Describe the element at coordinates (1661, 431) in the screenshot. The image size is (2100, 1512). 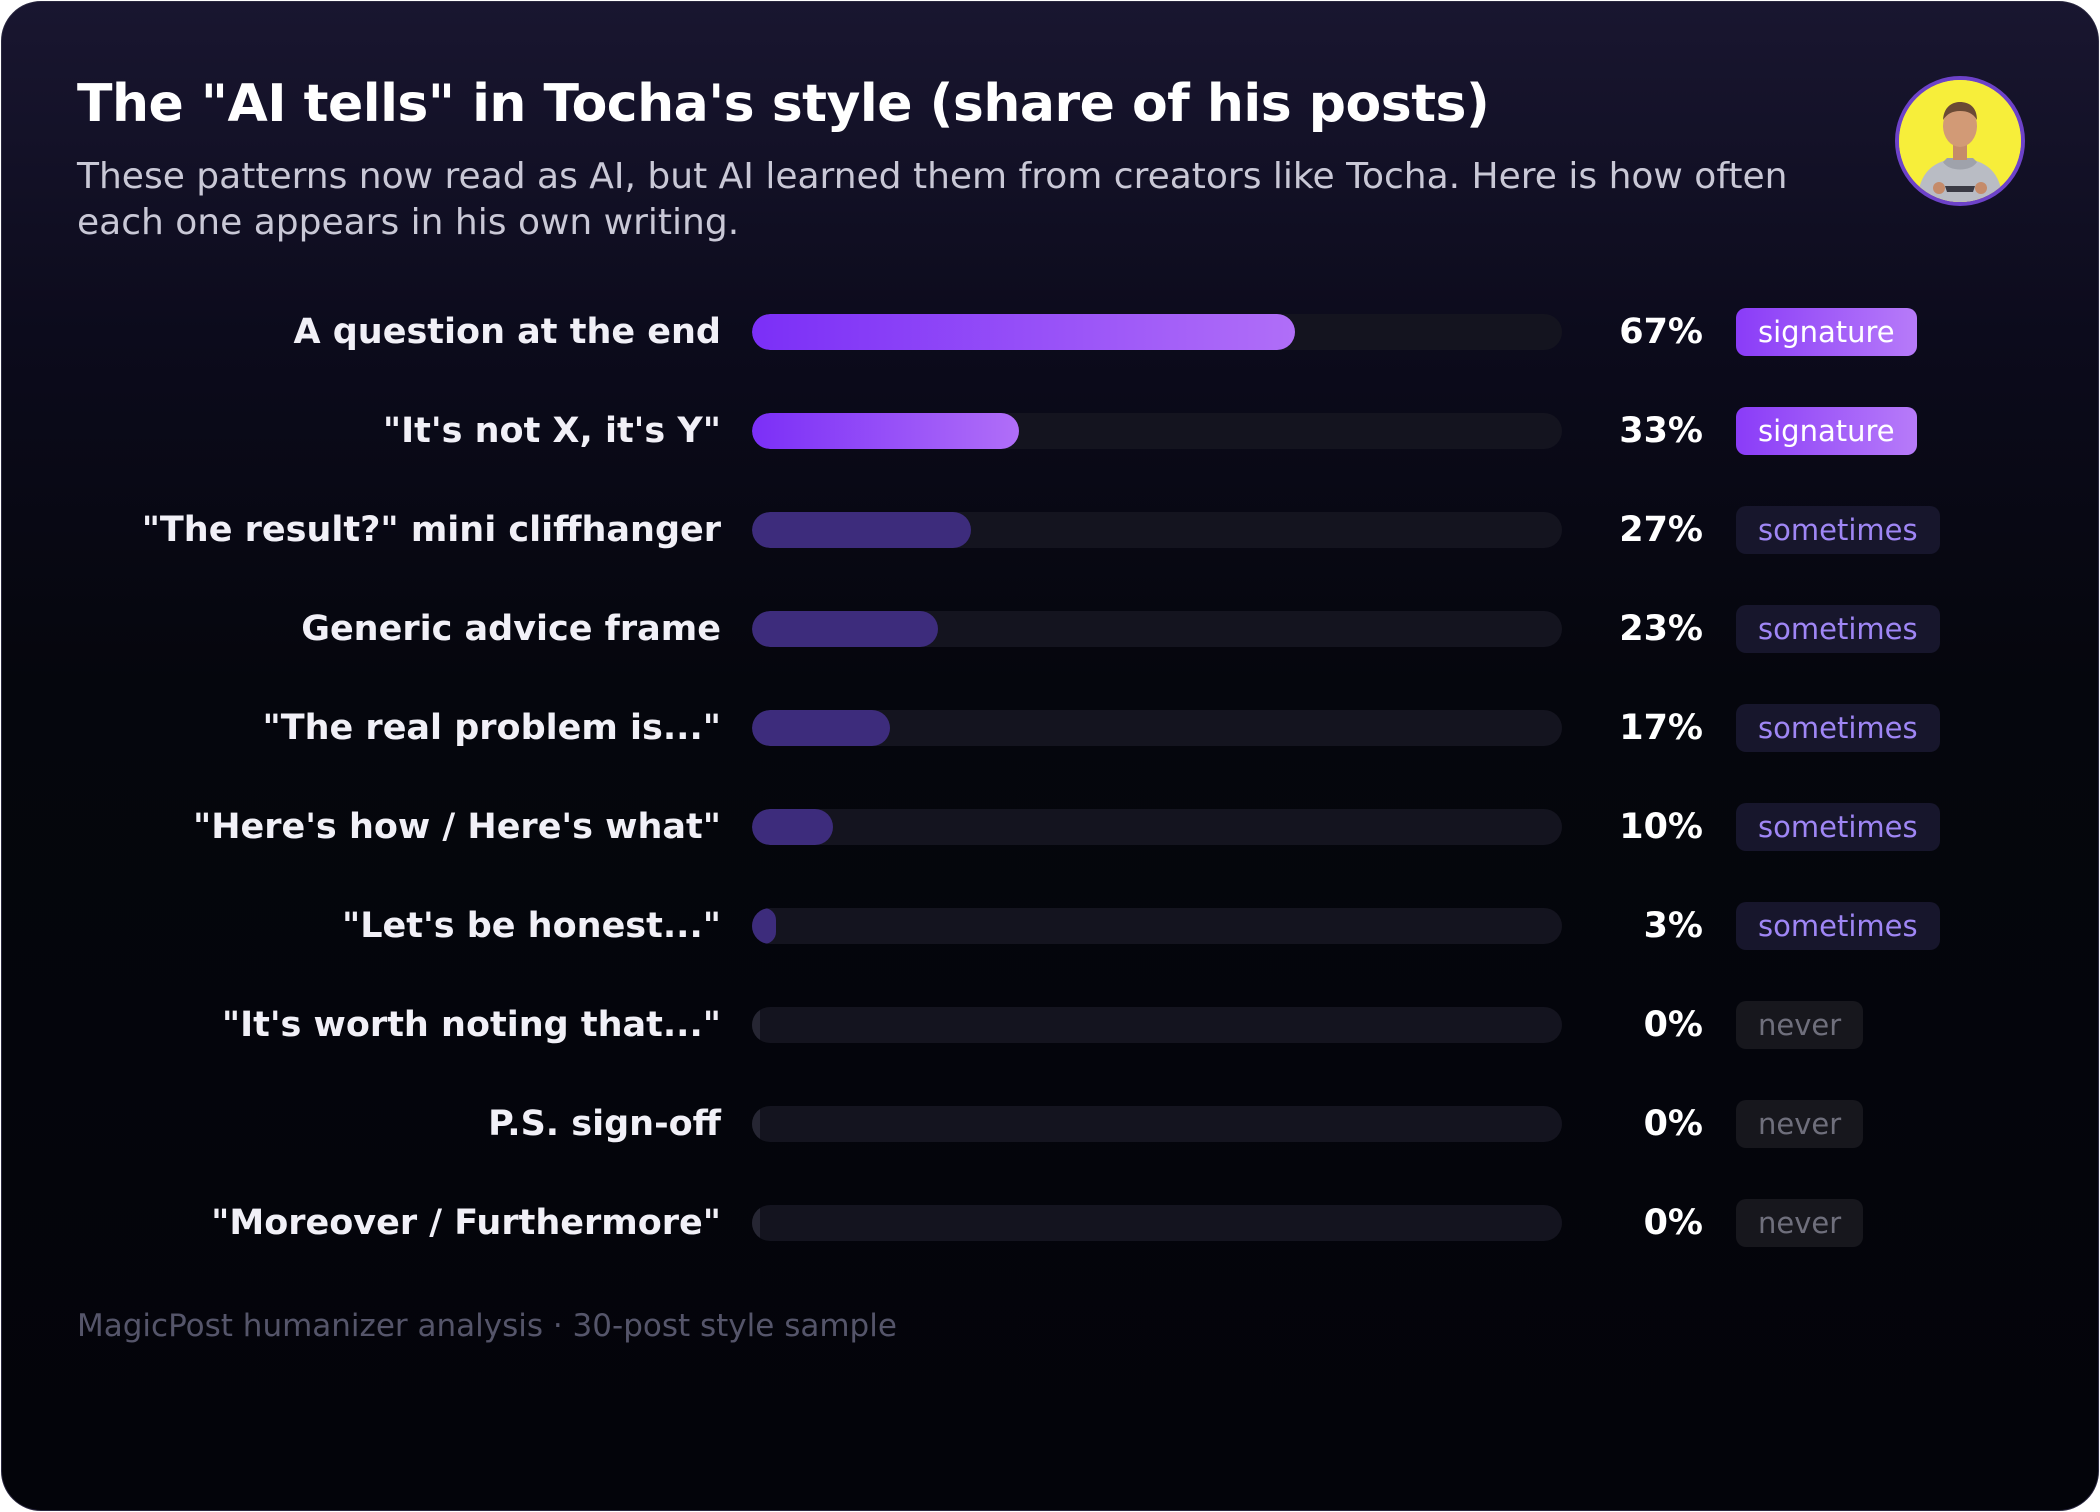
I see `bar-value-label: 33%` at that location.